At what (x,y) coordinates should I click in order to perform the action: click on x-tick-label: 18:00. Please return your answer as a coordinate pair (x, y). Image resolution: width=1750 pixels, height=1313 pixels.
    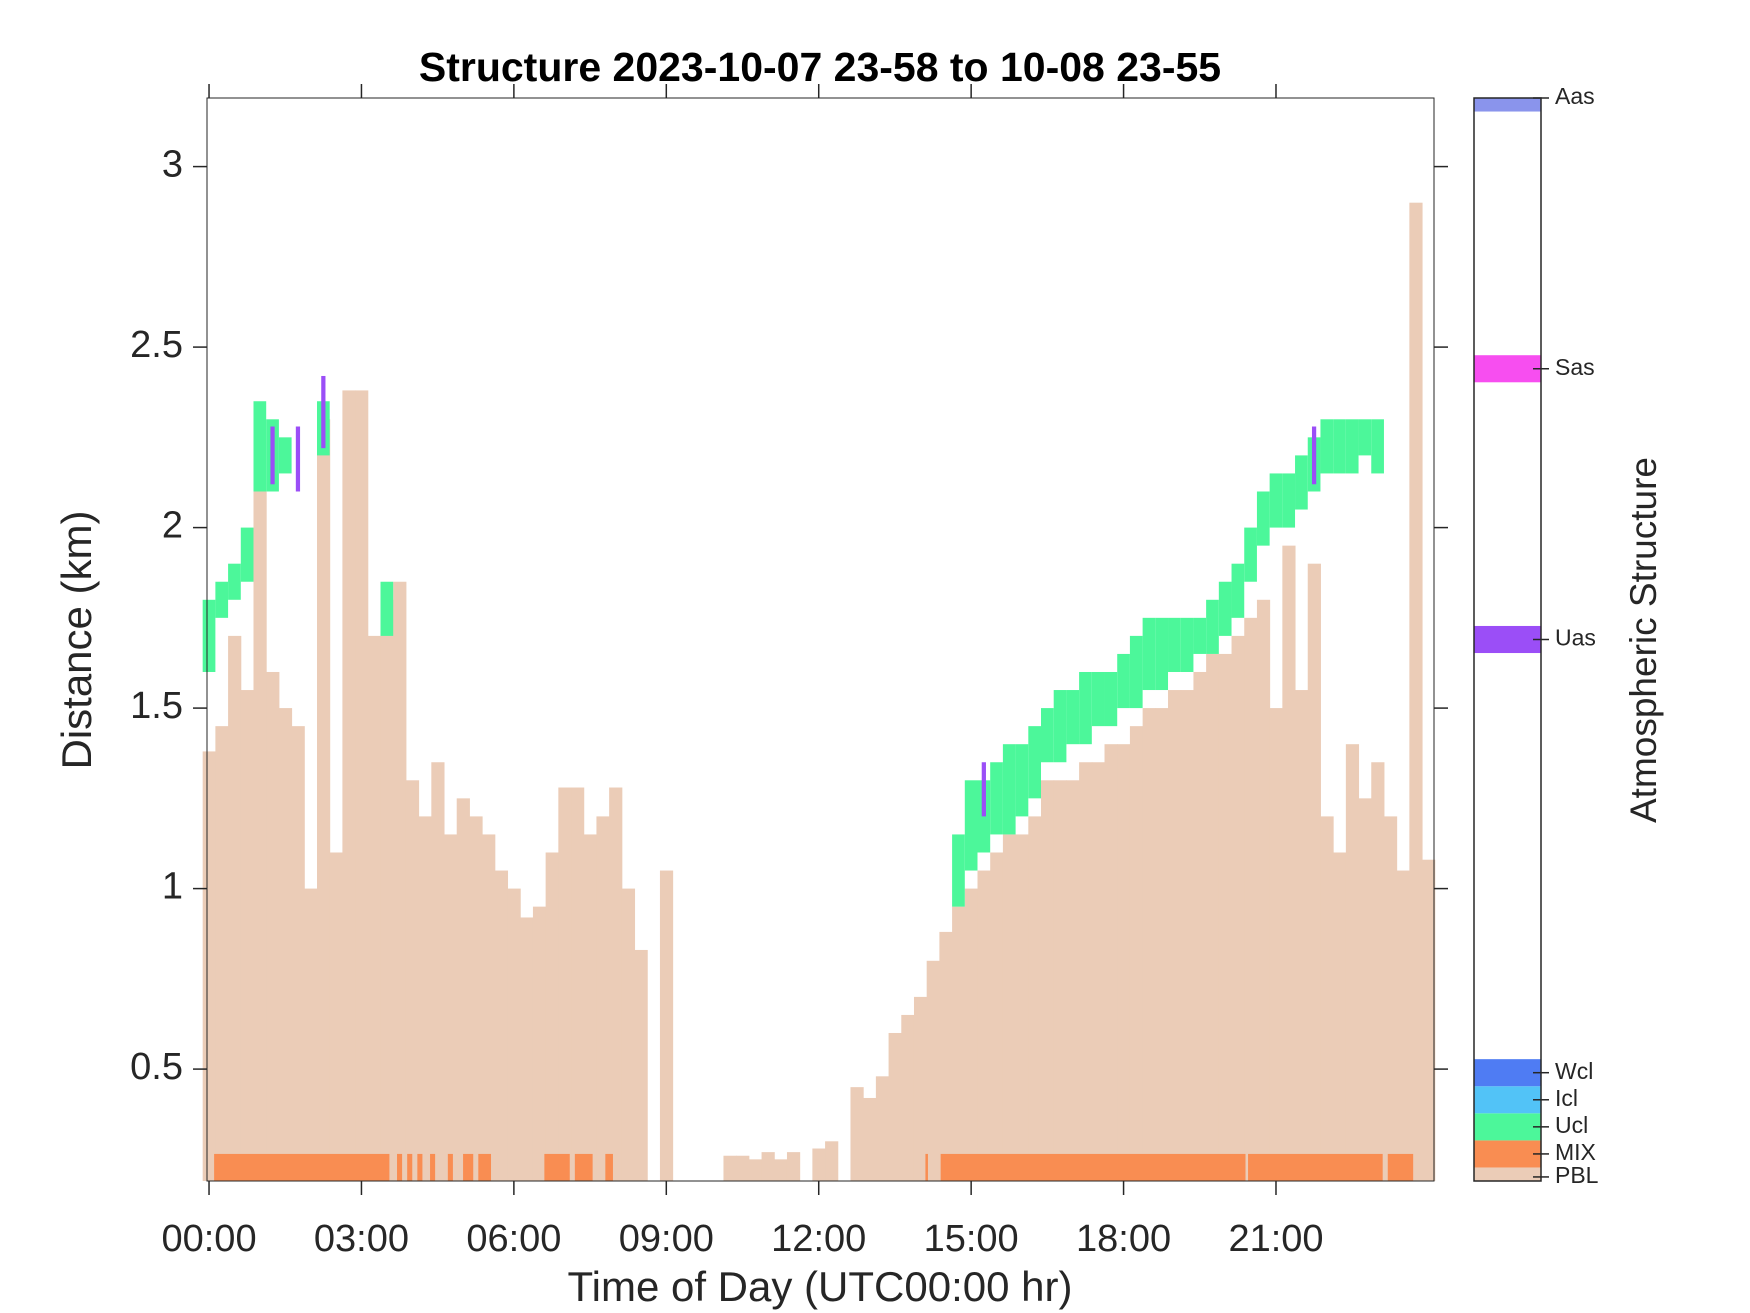
    Looking at the image, I should click on (1123, 1239).